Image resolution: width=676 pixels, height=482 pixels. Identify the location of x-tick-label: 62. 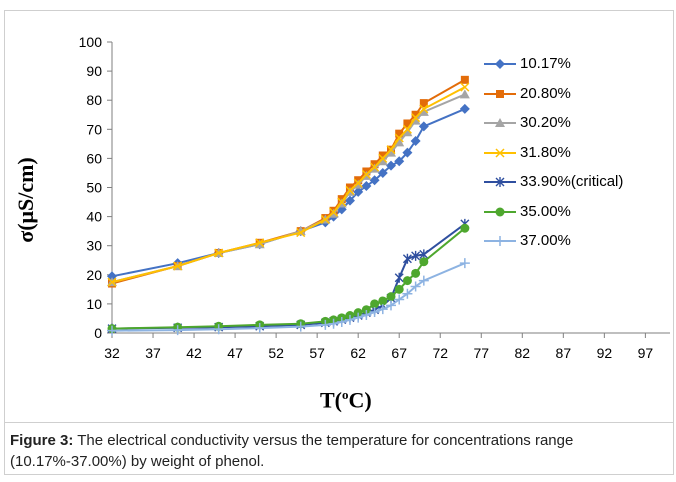
(358, 353).